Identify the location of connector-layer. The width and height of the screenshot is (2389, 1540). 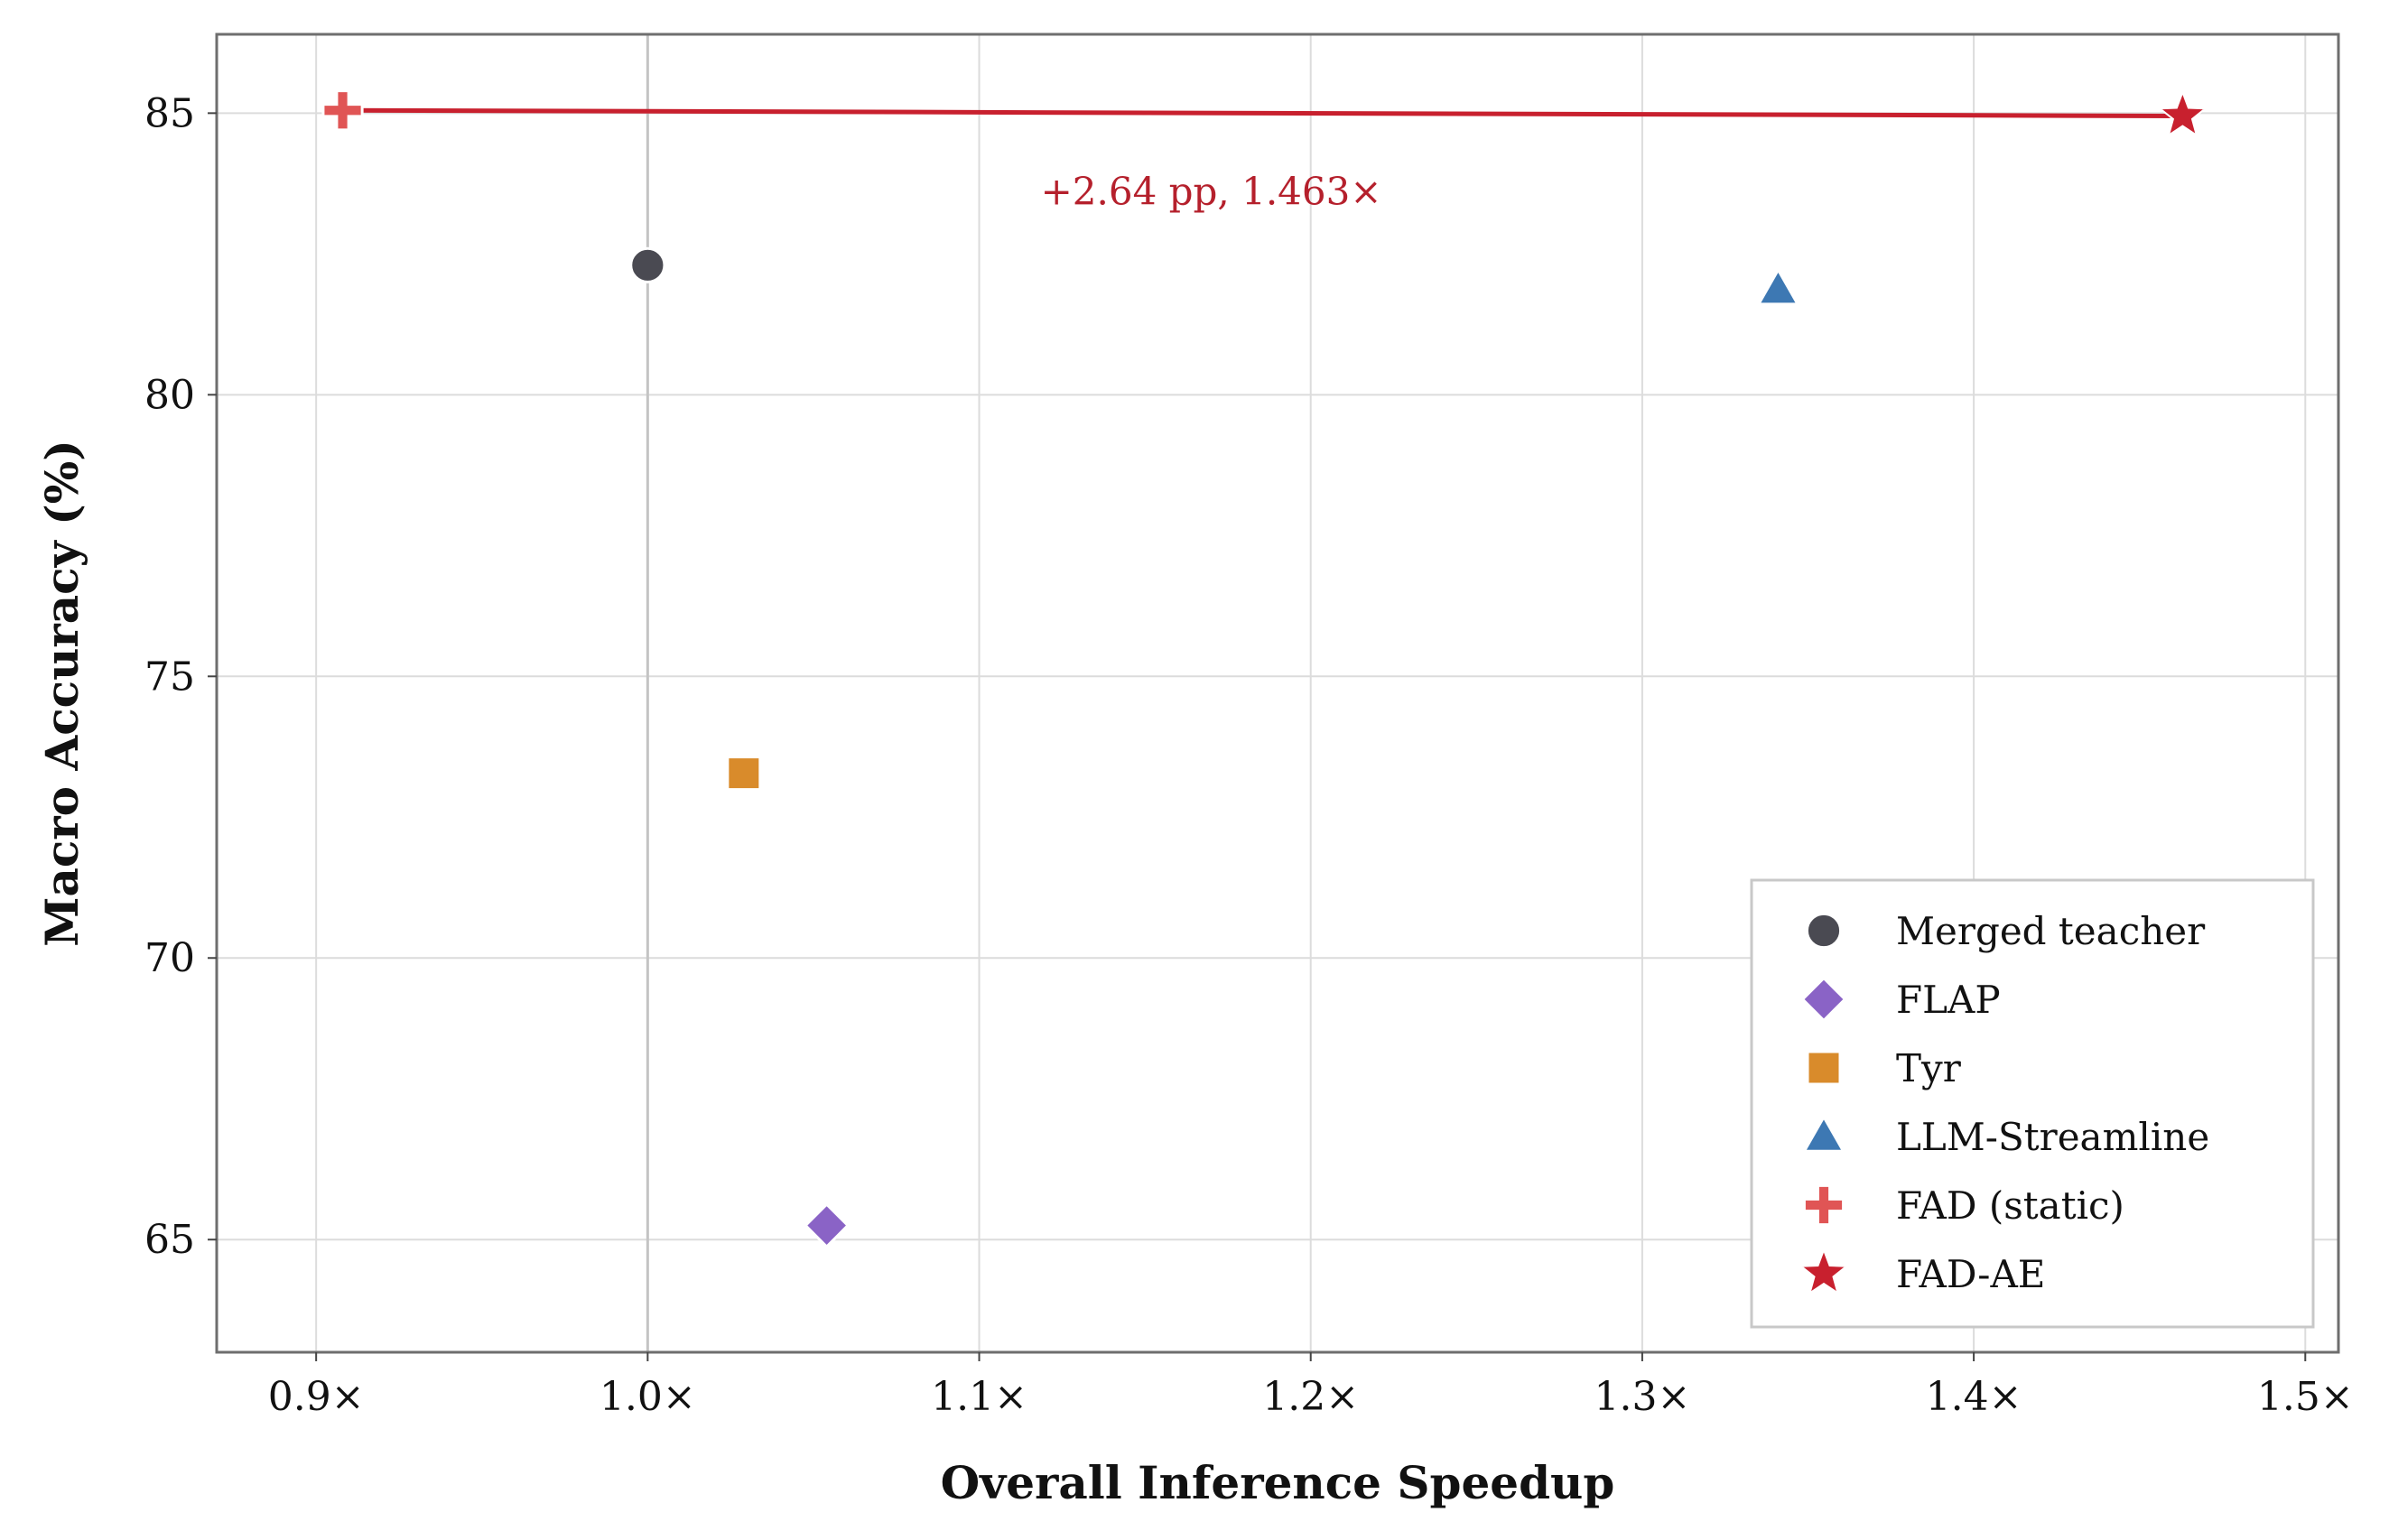
(1262, 112).